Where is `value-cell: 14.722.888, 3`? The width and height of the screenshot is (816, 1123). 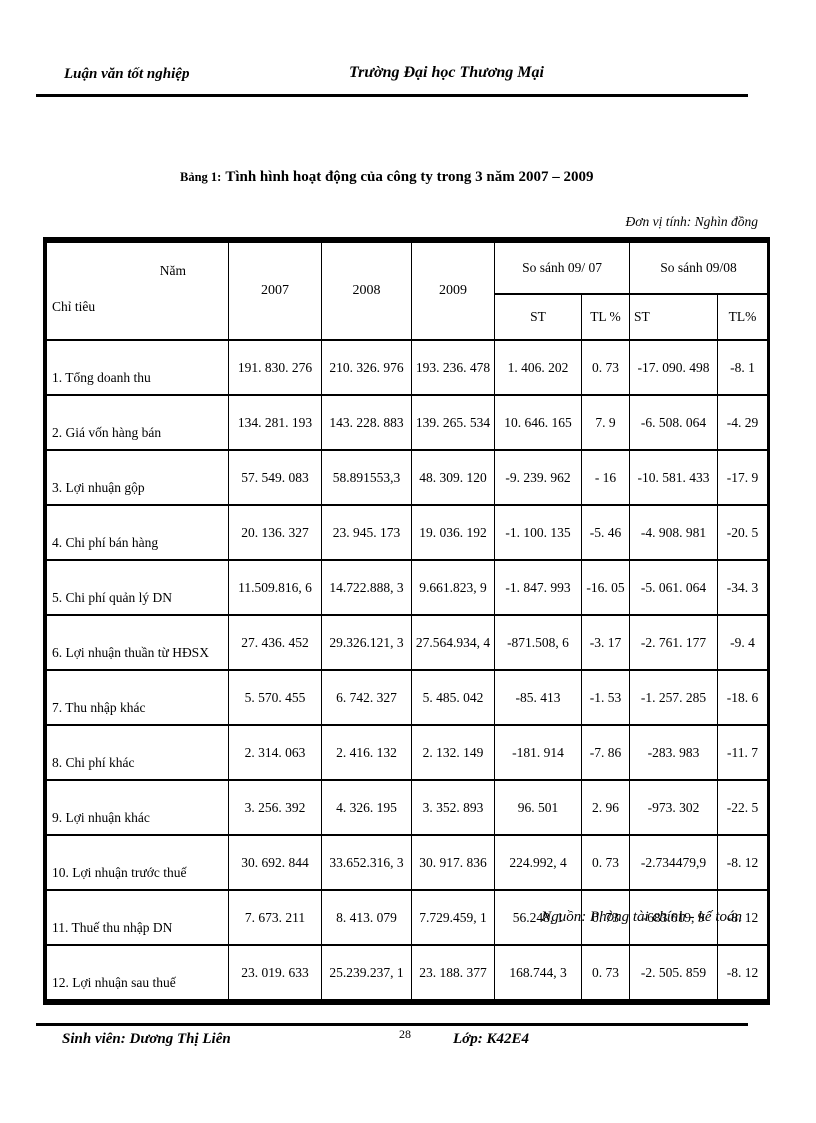 value-cell: 14.722.888, 3 is located at coordinates (366, 587).